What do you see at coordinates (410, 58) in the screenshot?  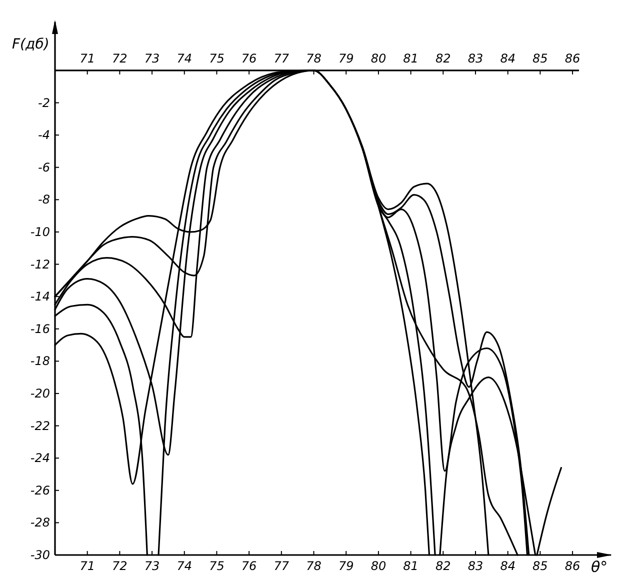 I see `x-tick-label: 81` at bounding box center [410, 58].